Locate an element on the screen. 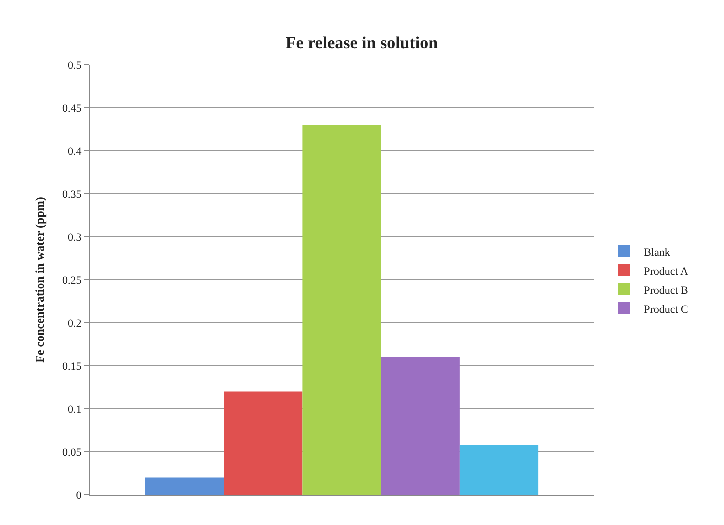 The width and height of the screenshot is (724, 525). legend-label: Product A is located at coordinates (666, 272).